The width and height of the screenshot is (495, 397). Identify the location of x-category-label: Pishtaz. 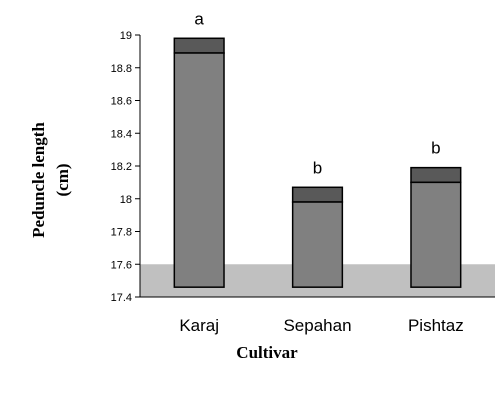
(436, 325).